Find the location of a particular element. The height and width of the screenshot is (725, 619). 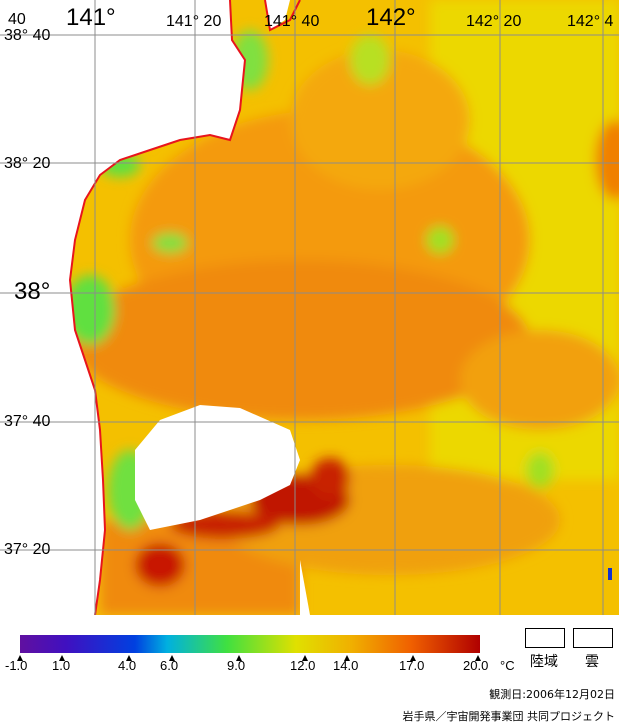

color-scale-legend is located at coordinates (249, 648).